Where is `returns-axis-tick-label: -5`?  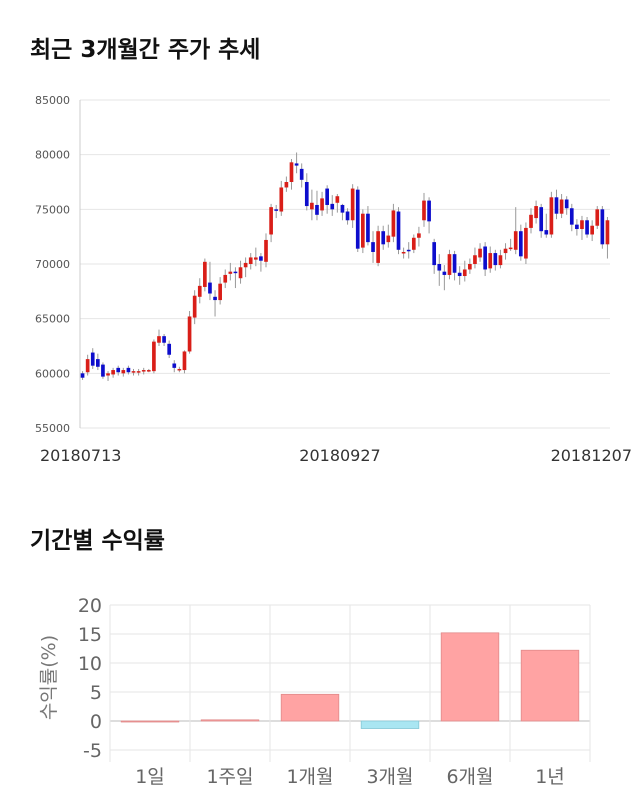
returns-axis-tick-label: -5 is located at coordinates (92, 751).